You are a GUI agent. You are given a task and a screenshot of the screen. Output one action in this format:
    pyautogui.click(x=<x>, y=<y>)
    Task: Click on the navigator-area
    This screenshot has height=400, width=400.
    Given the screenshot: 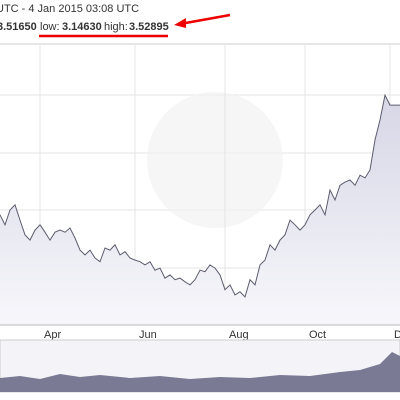 What is the action you would take?
    pyautogui.click(x=200, y=372)
    